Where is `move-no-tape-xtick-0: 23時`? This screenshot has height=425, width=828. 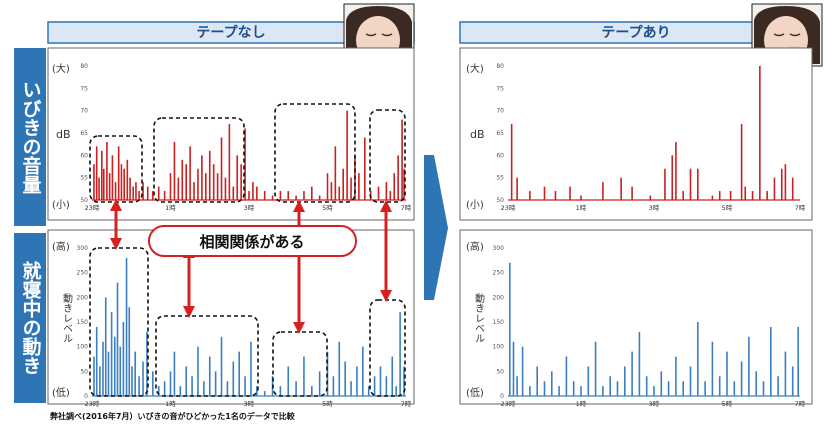 move-no-tape-xtick-0: 23時 is located at coordinates (92, 404).